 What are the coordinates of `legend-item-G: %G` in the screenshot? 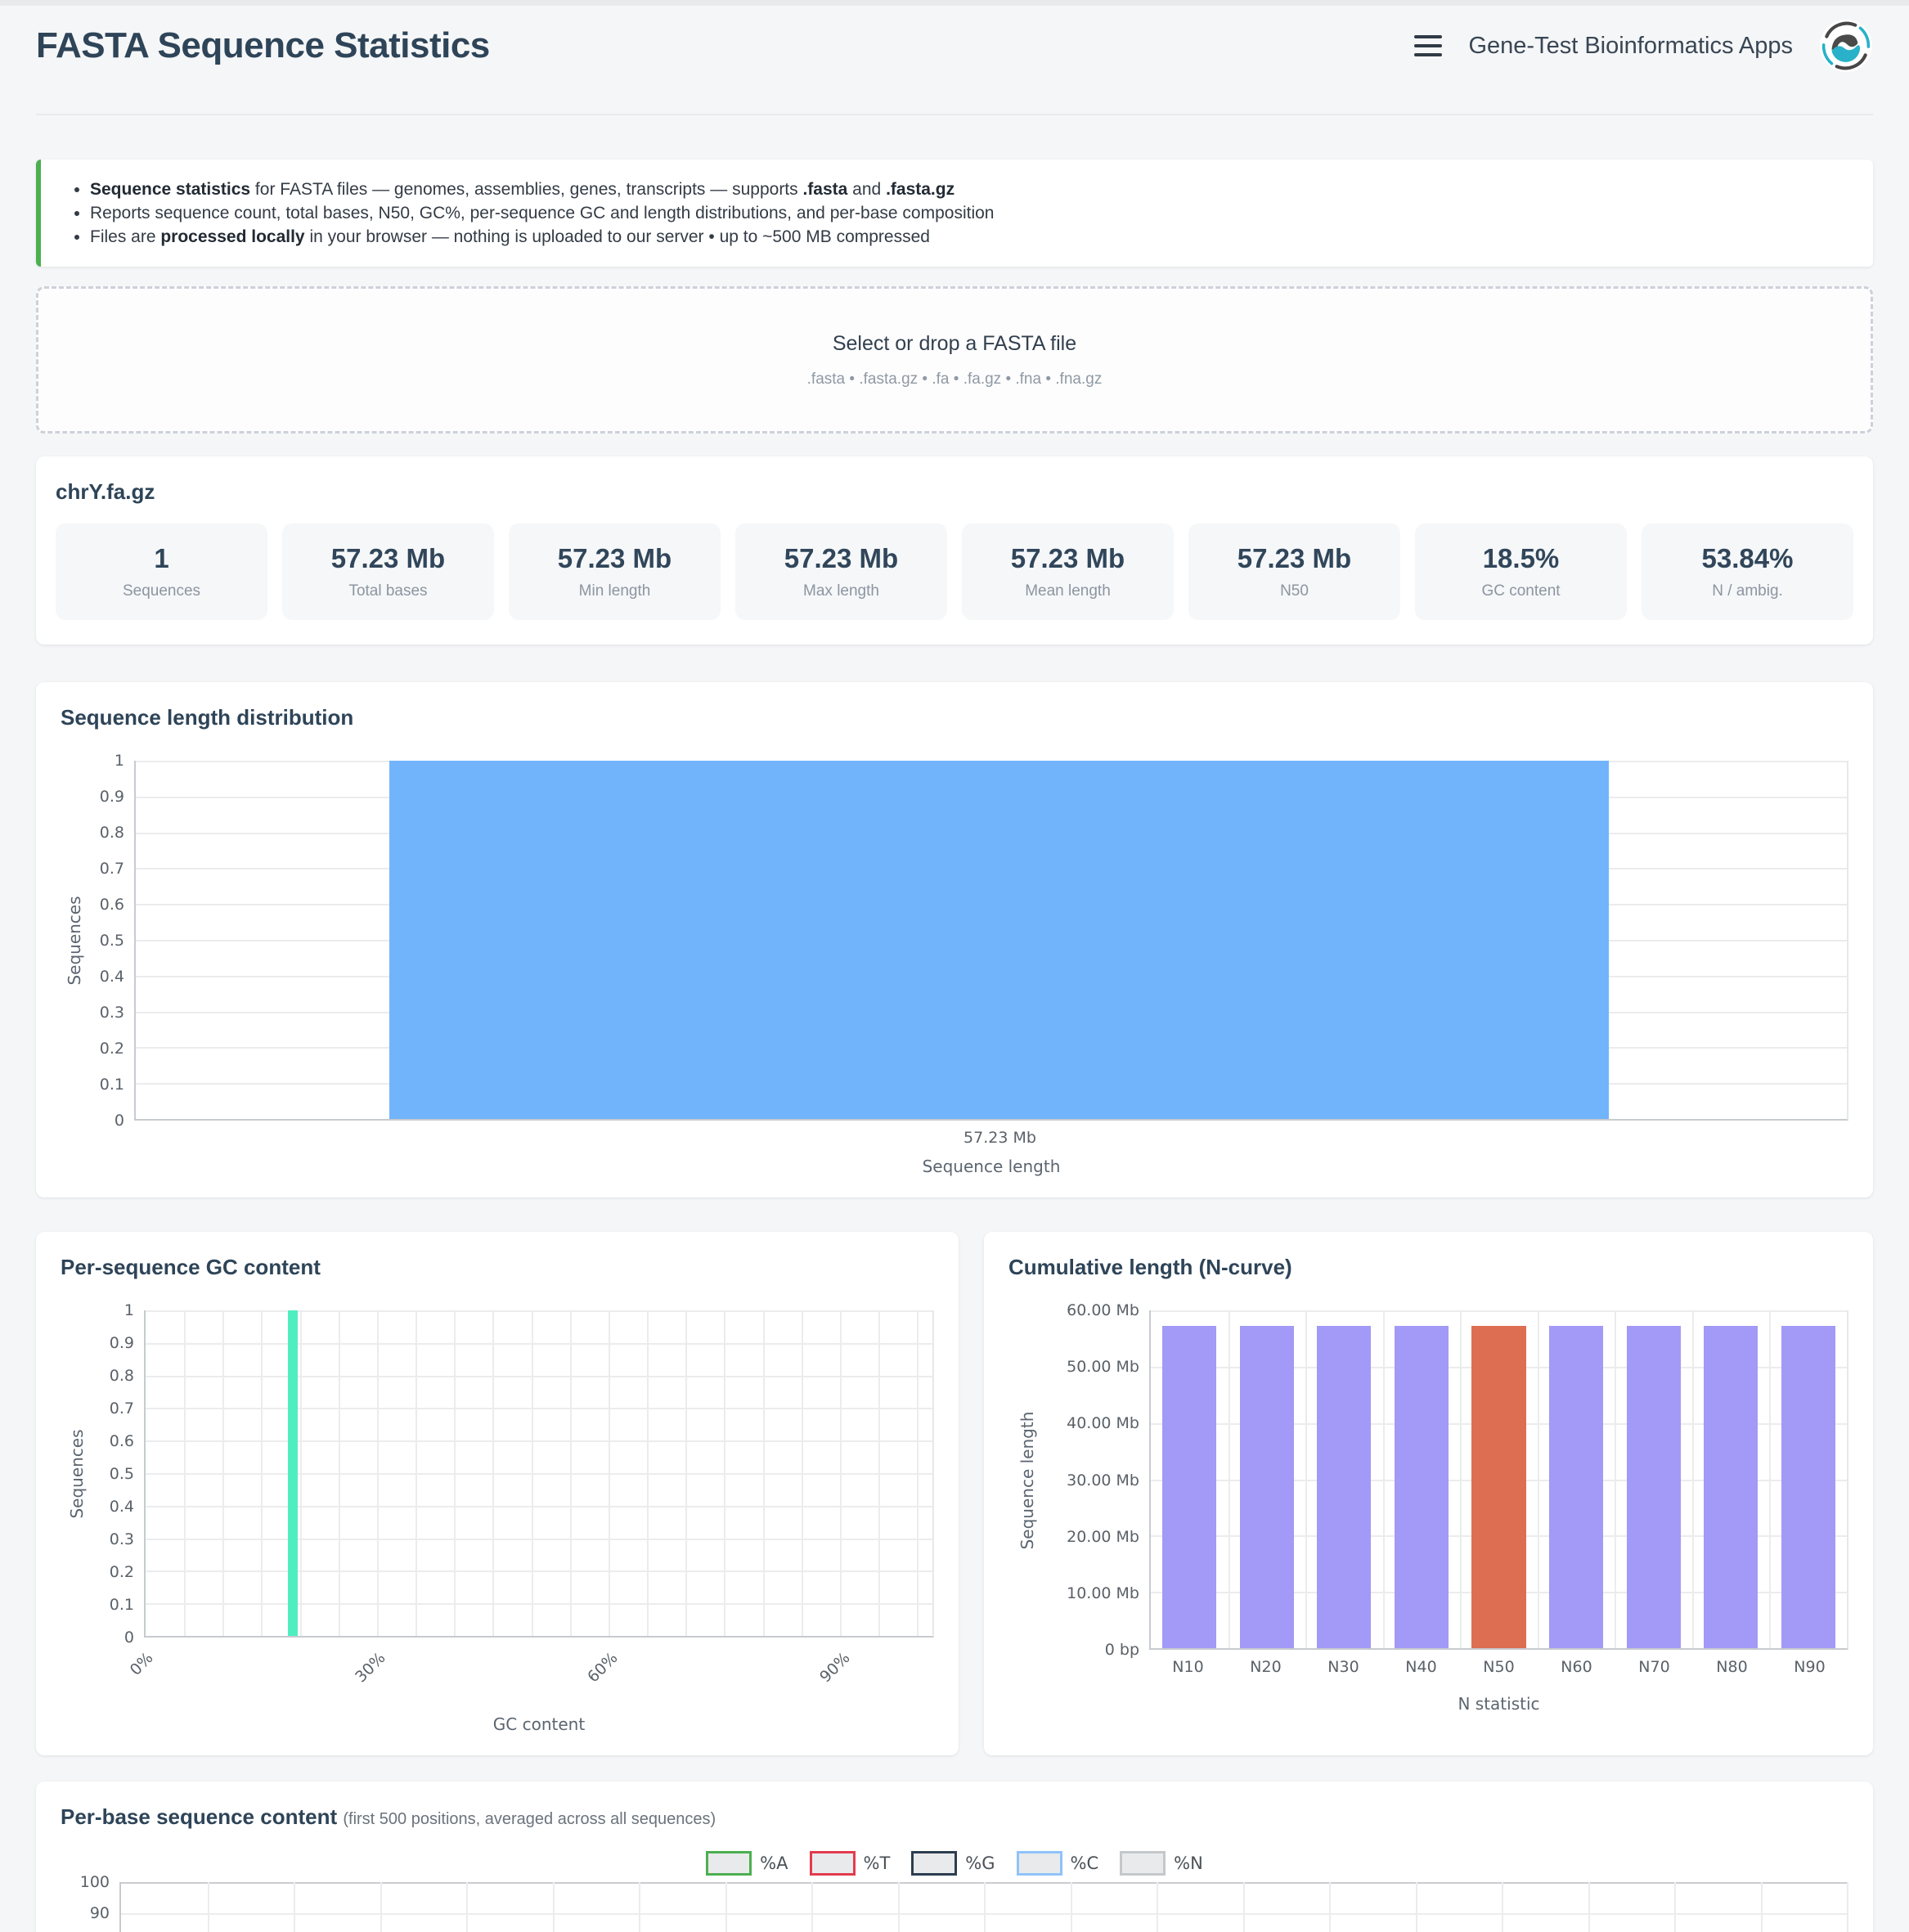 It's located at (953, 1864).